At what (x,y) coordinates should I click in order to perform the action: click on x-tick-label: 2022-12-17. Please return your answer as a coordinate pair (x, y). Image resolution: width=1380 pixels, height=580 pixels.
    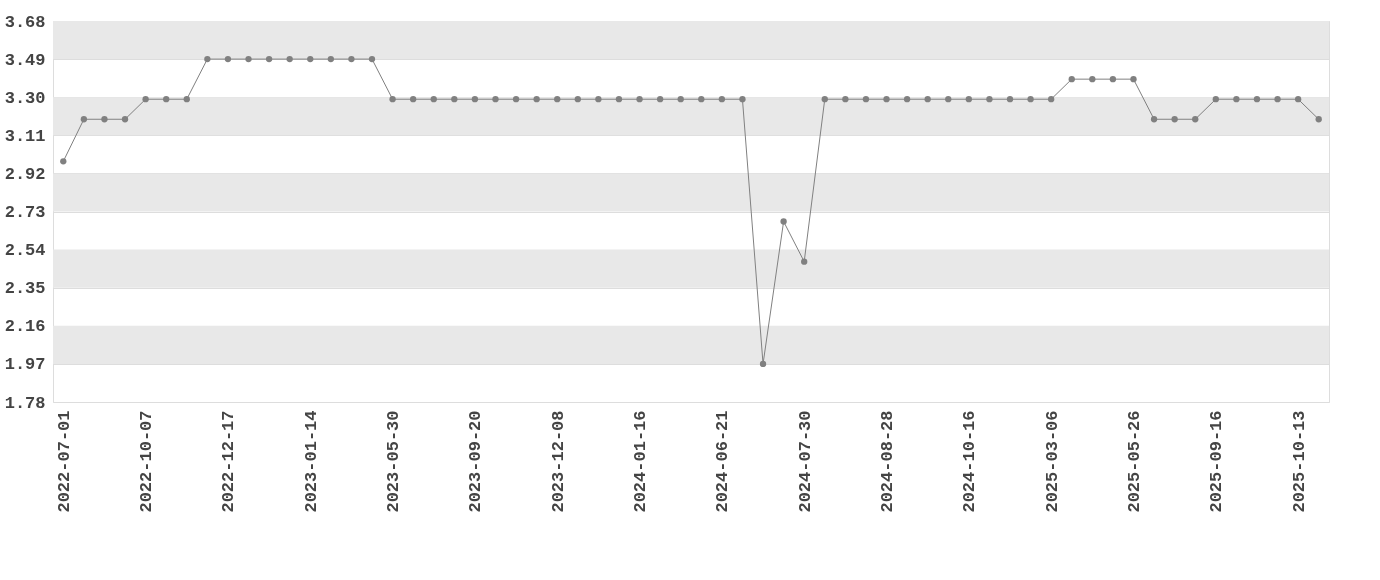
    Looking at the image, I should click on (229, 461).